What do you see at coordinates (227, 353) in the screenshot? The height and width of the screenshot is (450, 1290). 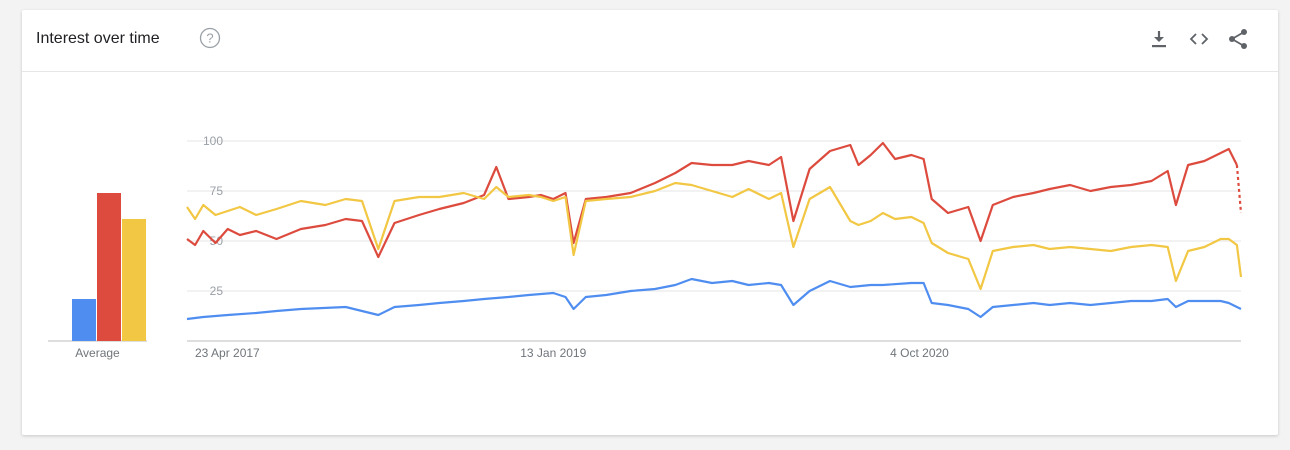 I see `x-tick-label: 23 Apr 2017` at bounding box center [227, 353].